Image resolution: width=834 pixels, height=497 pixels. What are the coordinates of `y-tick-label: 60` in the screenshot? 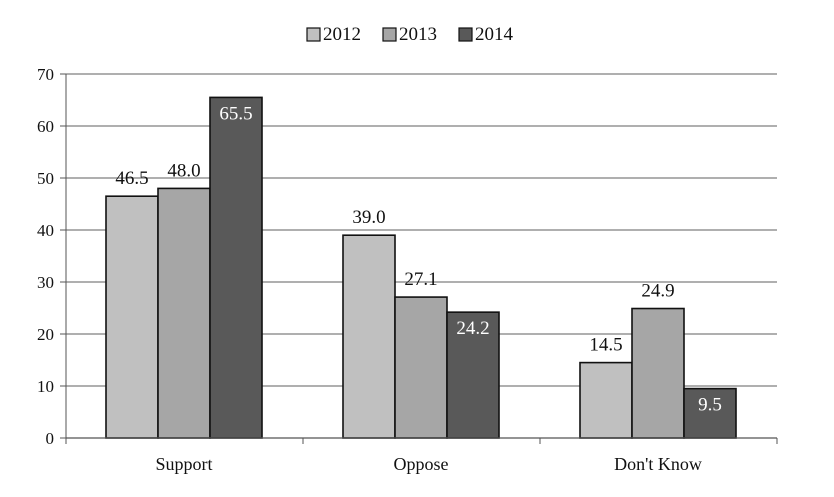 It's located at (45, 126).